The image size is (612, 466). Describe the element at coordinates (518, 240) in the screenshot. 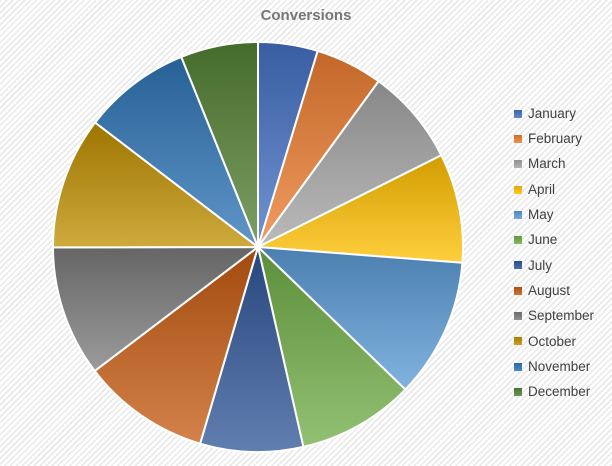

I see `legend-swatch-june` at that location.